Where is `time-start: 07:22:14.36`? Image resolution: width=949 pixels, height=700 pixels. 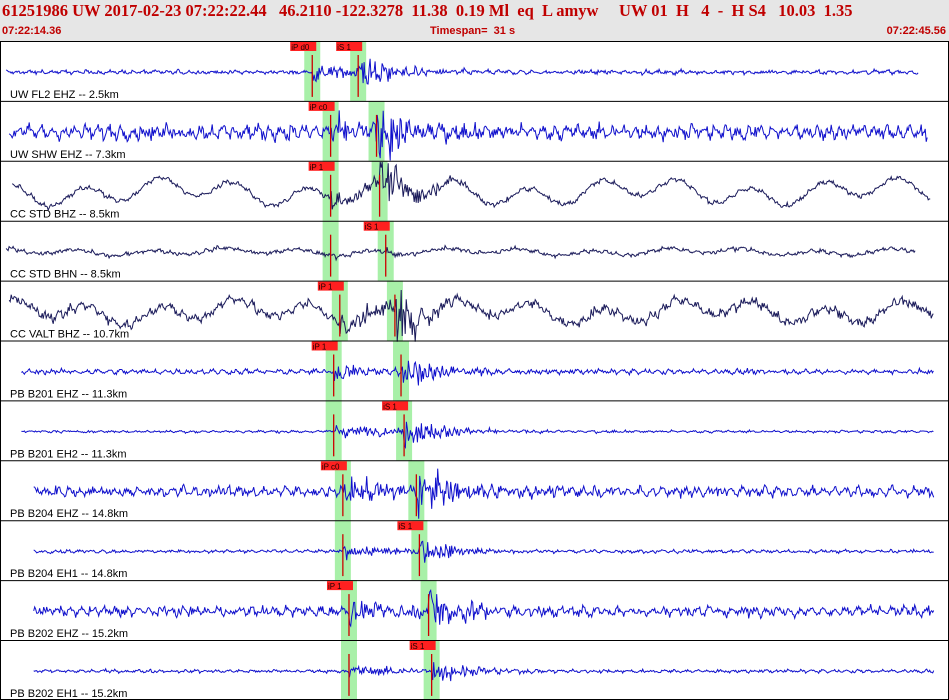
time-start: 07:22:14.36 is located at coordinates (32, 31).